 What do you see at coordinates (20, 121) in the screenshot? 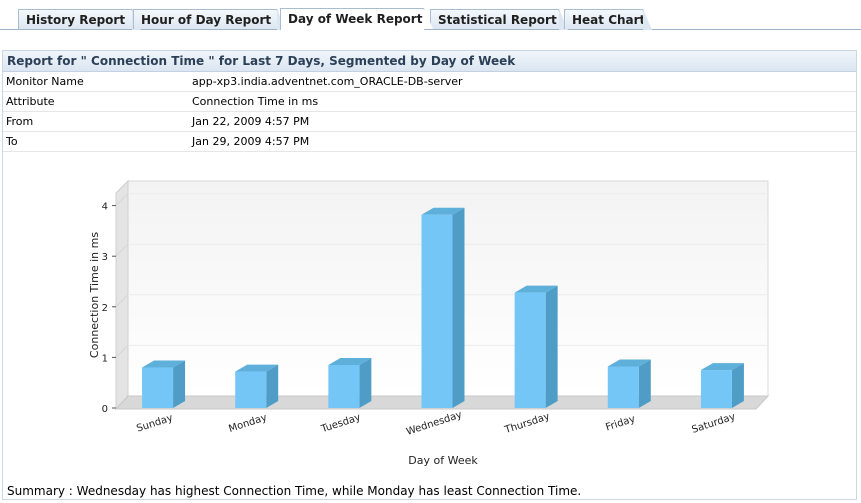
I see `info-label: From` at bounding box center [20, 121].